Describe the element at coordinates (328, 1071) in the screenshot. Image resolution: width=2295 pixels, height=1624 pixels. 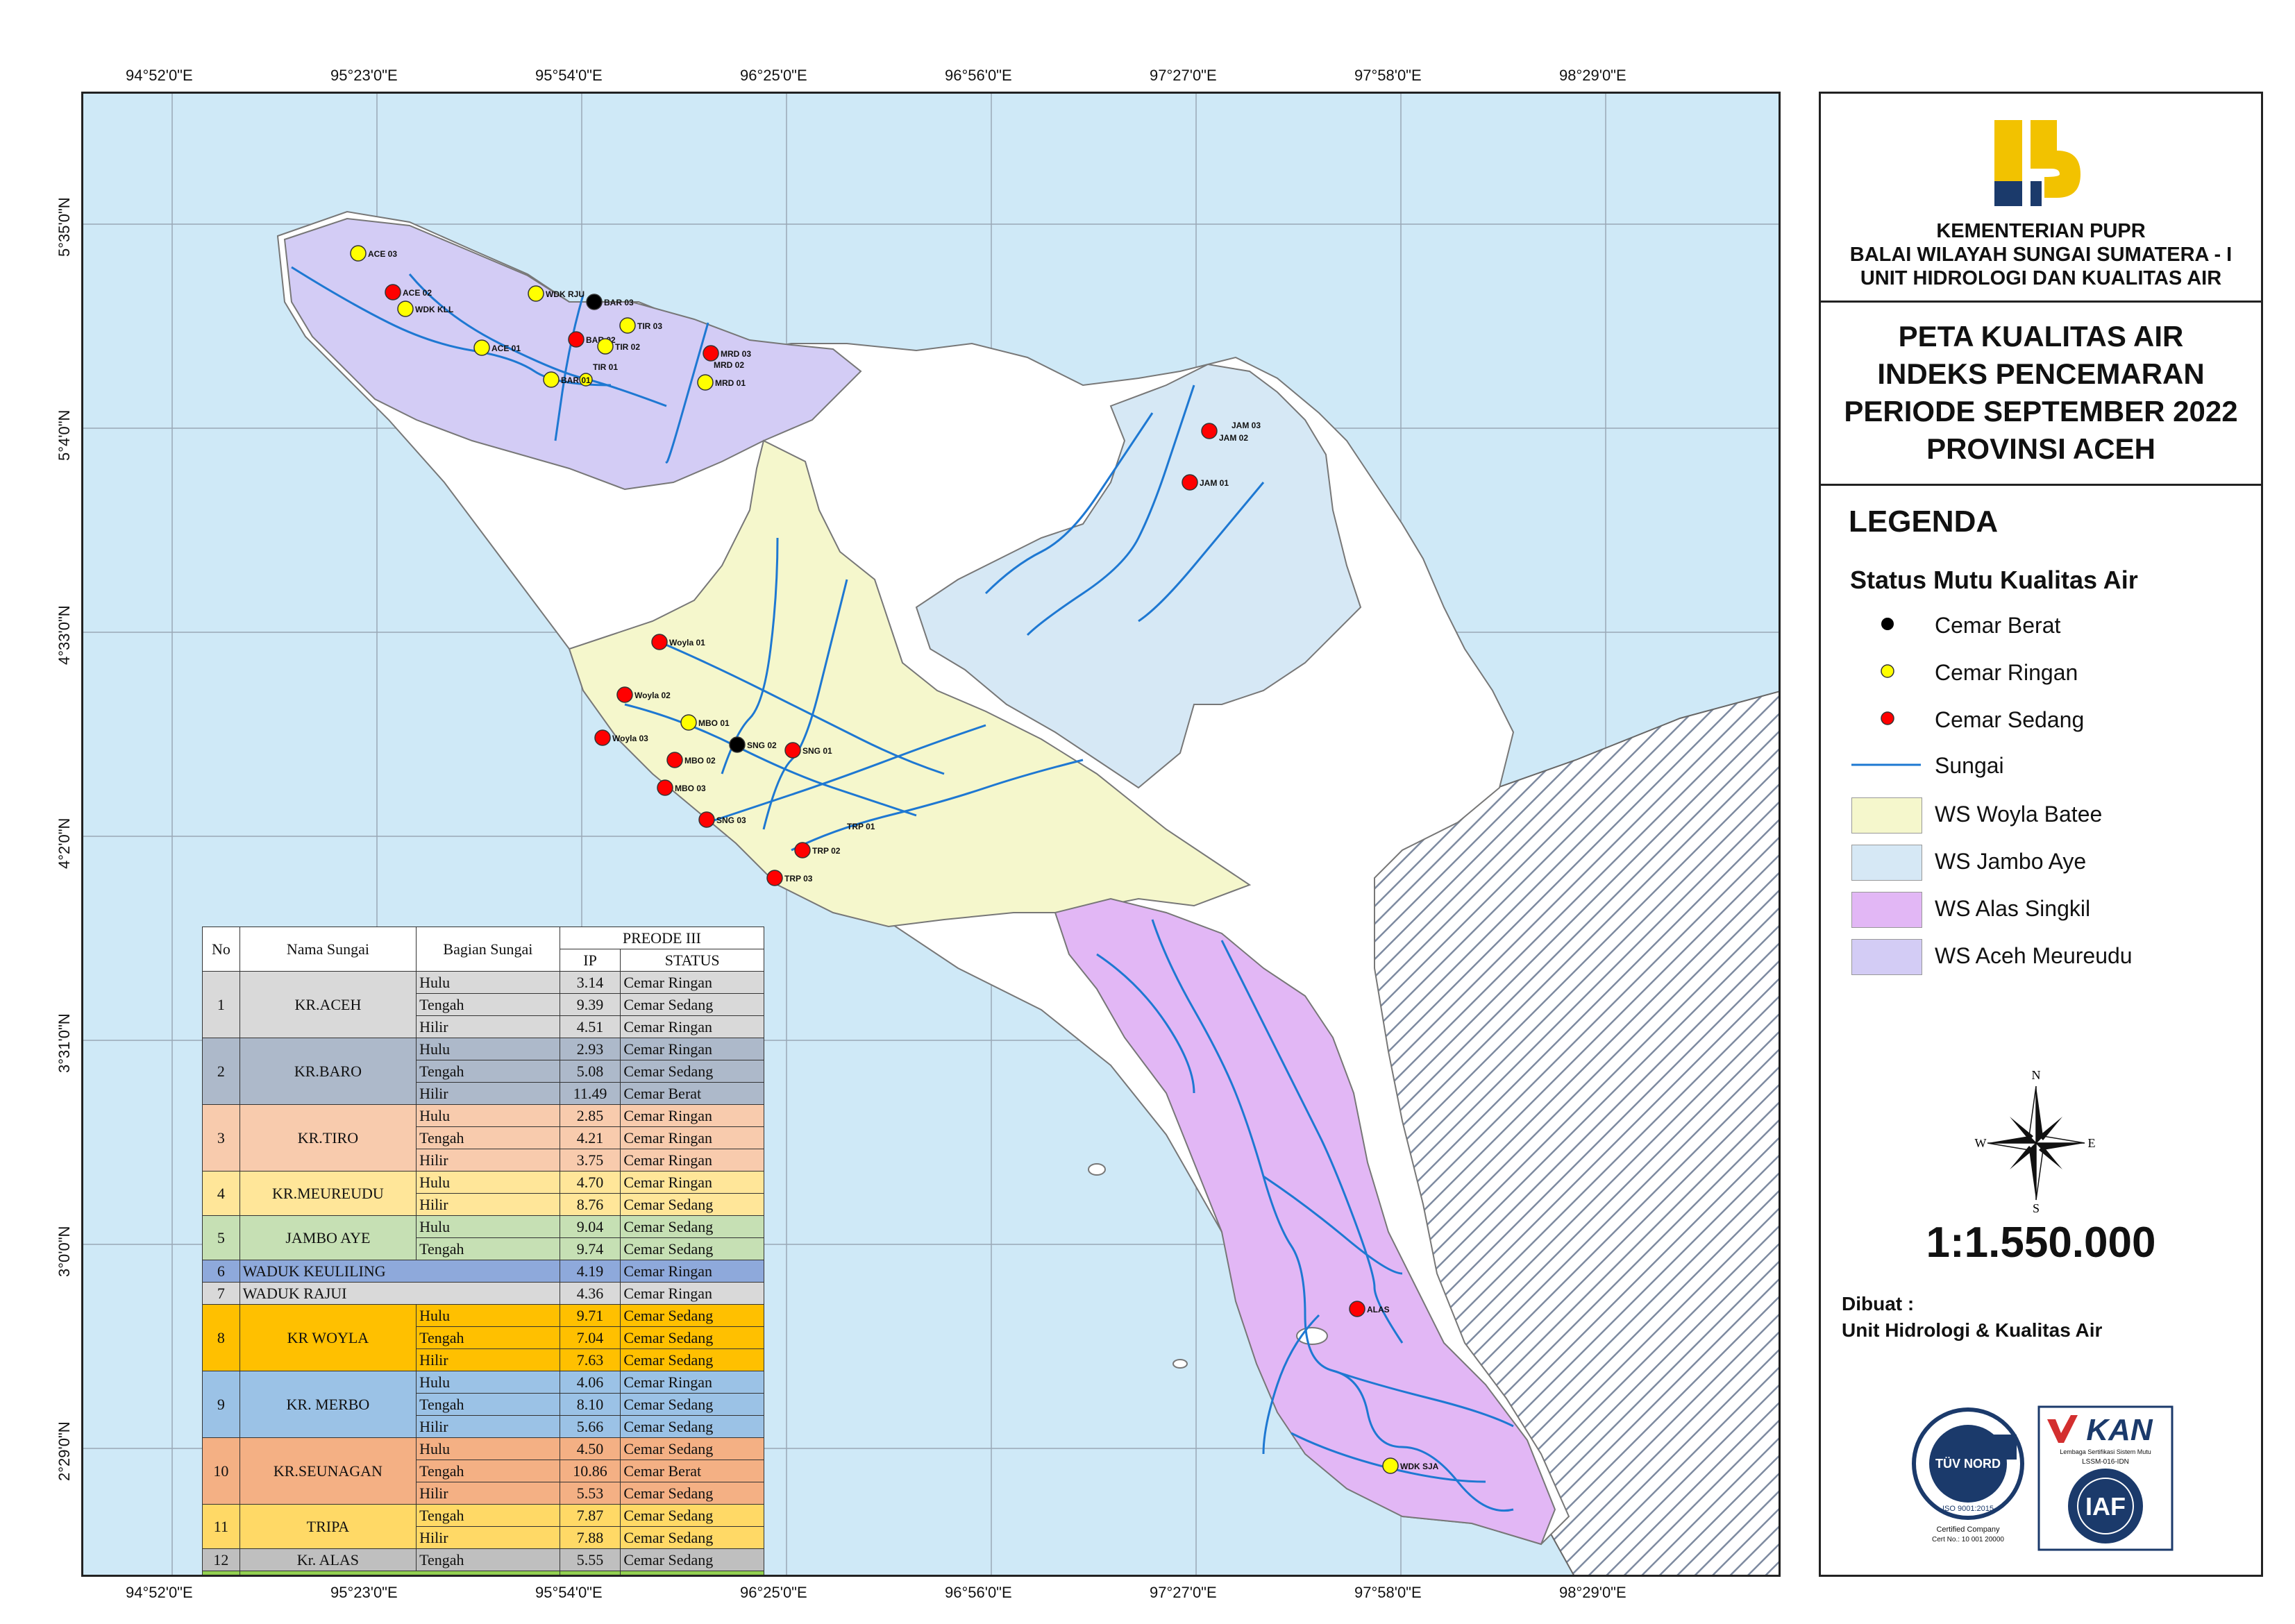
I see `cell-nama-sungai: KR.BARO` at that location.